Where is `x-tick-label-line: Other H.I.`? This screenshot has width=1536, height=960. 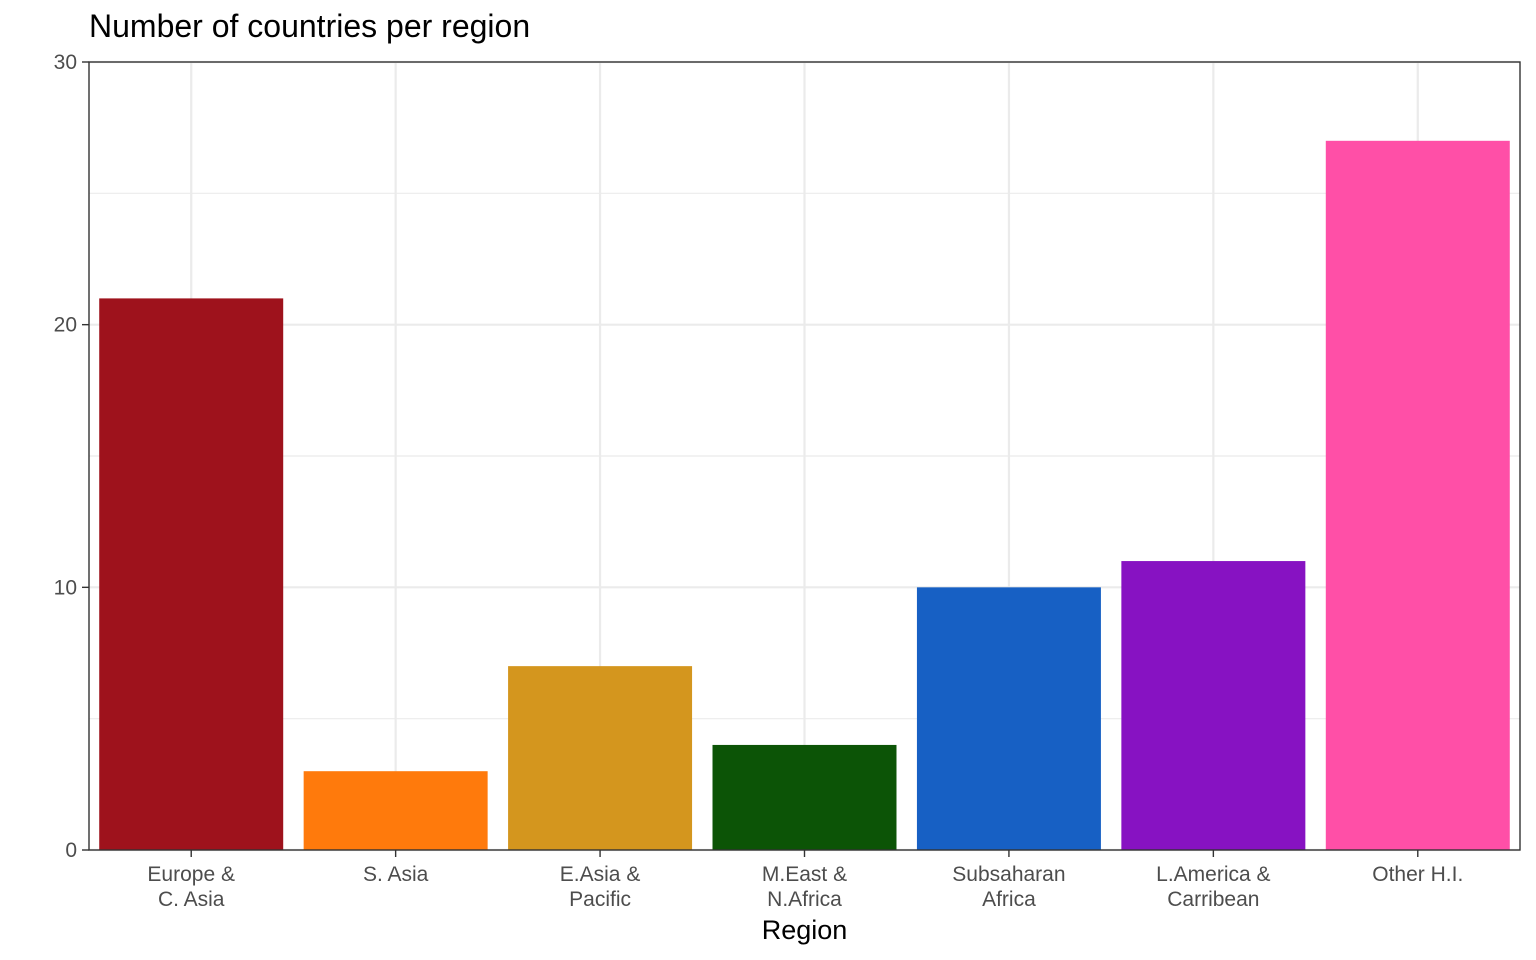
x-tick-label-line: Other H.I. is located at coordinates (1417, 874).